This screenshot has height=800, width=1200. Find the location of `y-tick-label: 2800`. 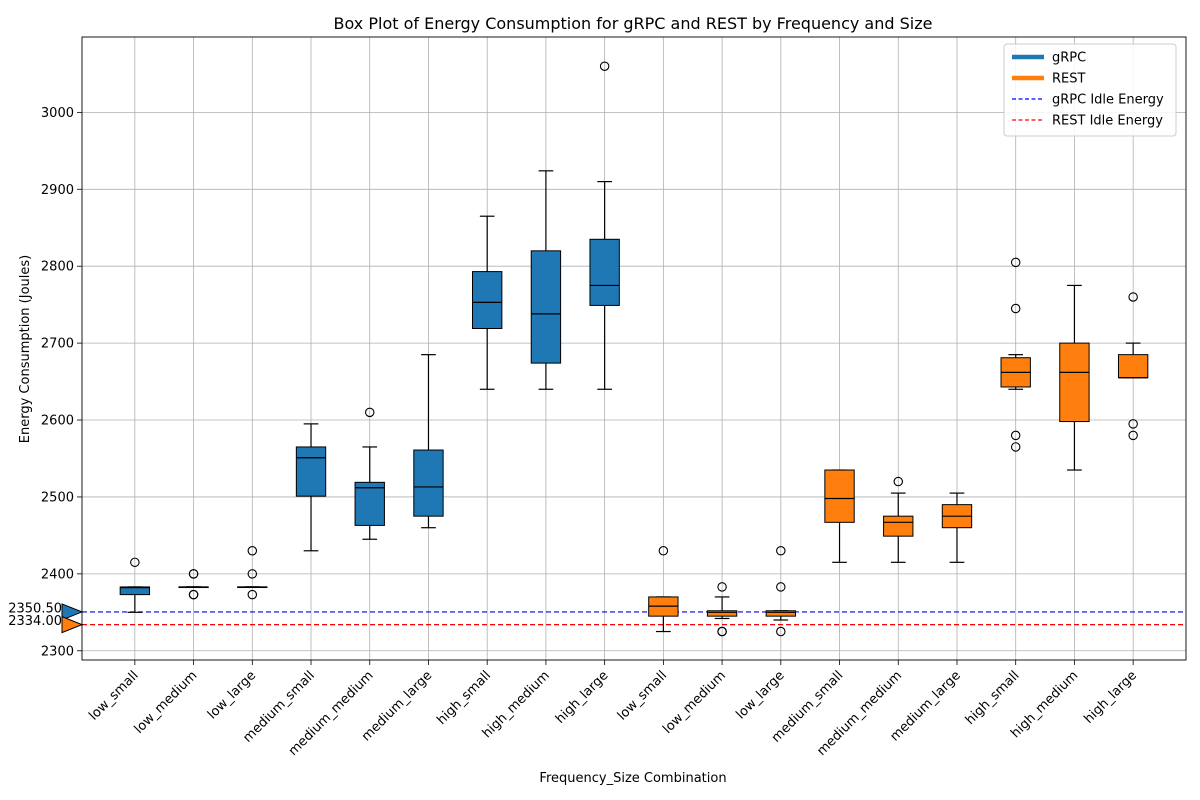

y-tick-label: 2800 is located at coordinates (57, 267).